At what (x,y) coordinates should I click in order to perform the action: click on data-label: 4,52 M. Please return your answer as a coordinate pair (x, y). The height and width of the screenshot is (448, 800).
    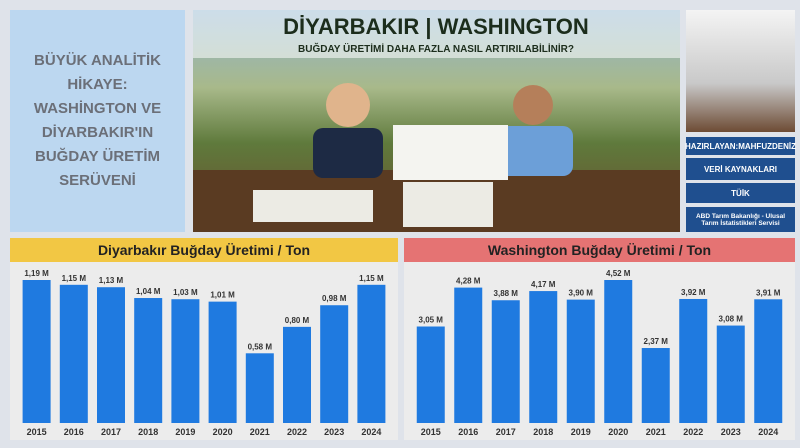
    Looking at the image, I should click on (618, 273).